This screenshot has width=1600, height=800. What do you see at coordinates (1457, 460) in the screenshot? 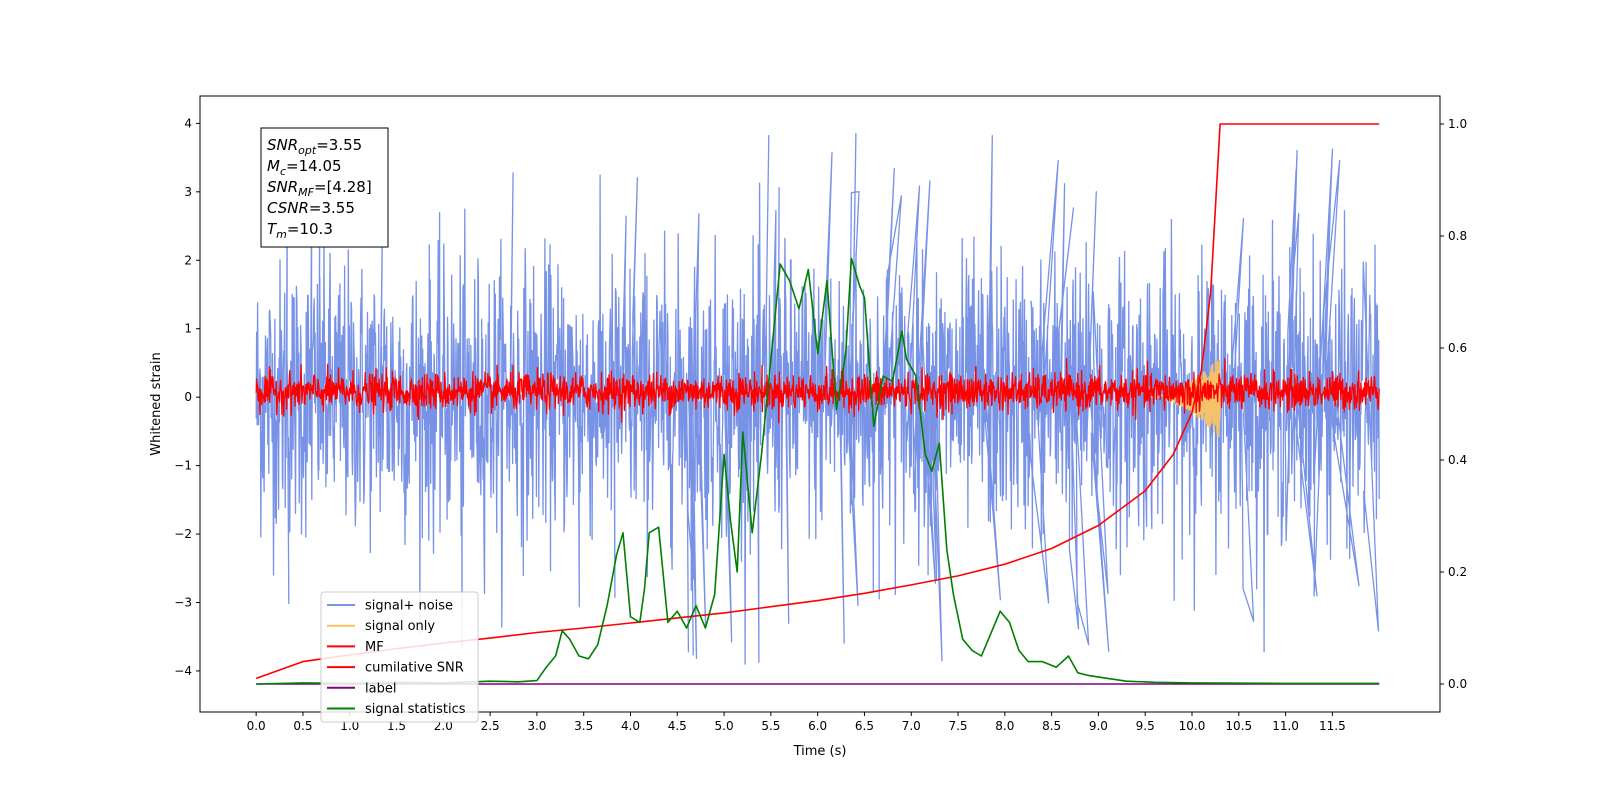
I see `y2-tick-label: 0.4` at bounding box center [1457, 460].